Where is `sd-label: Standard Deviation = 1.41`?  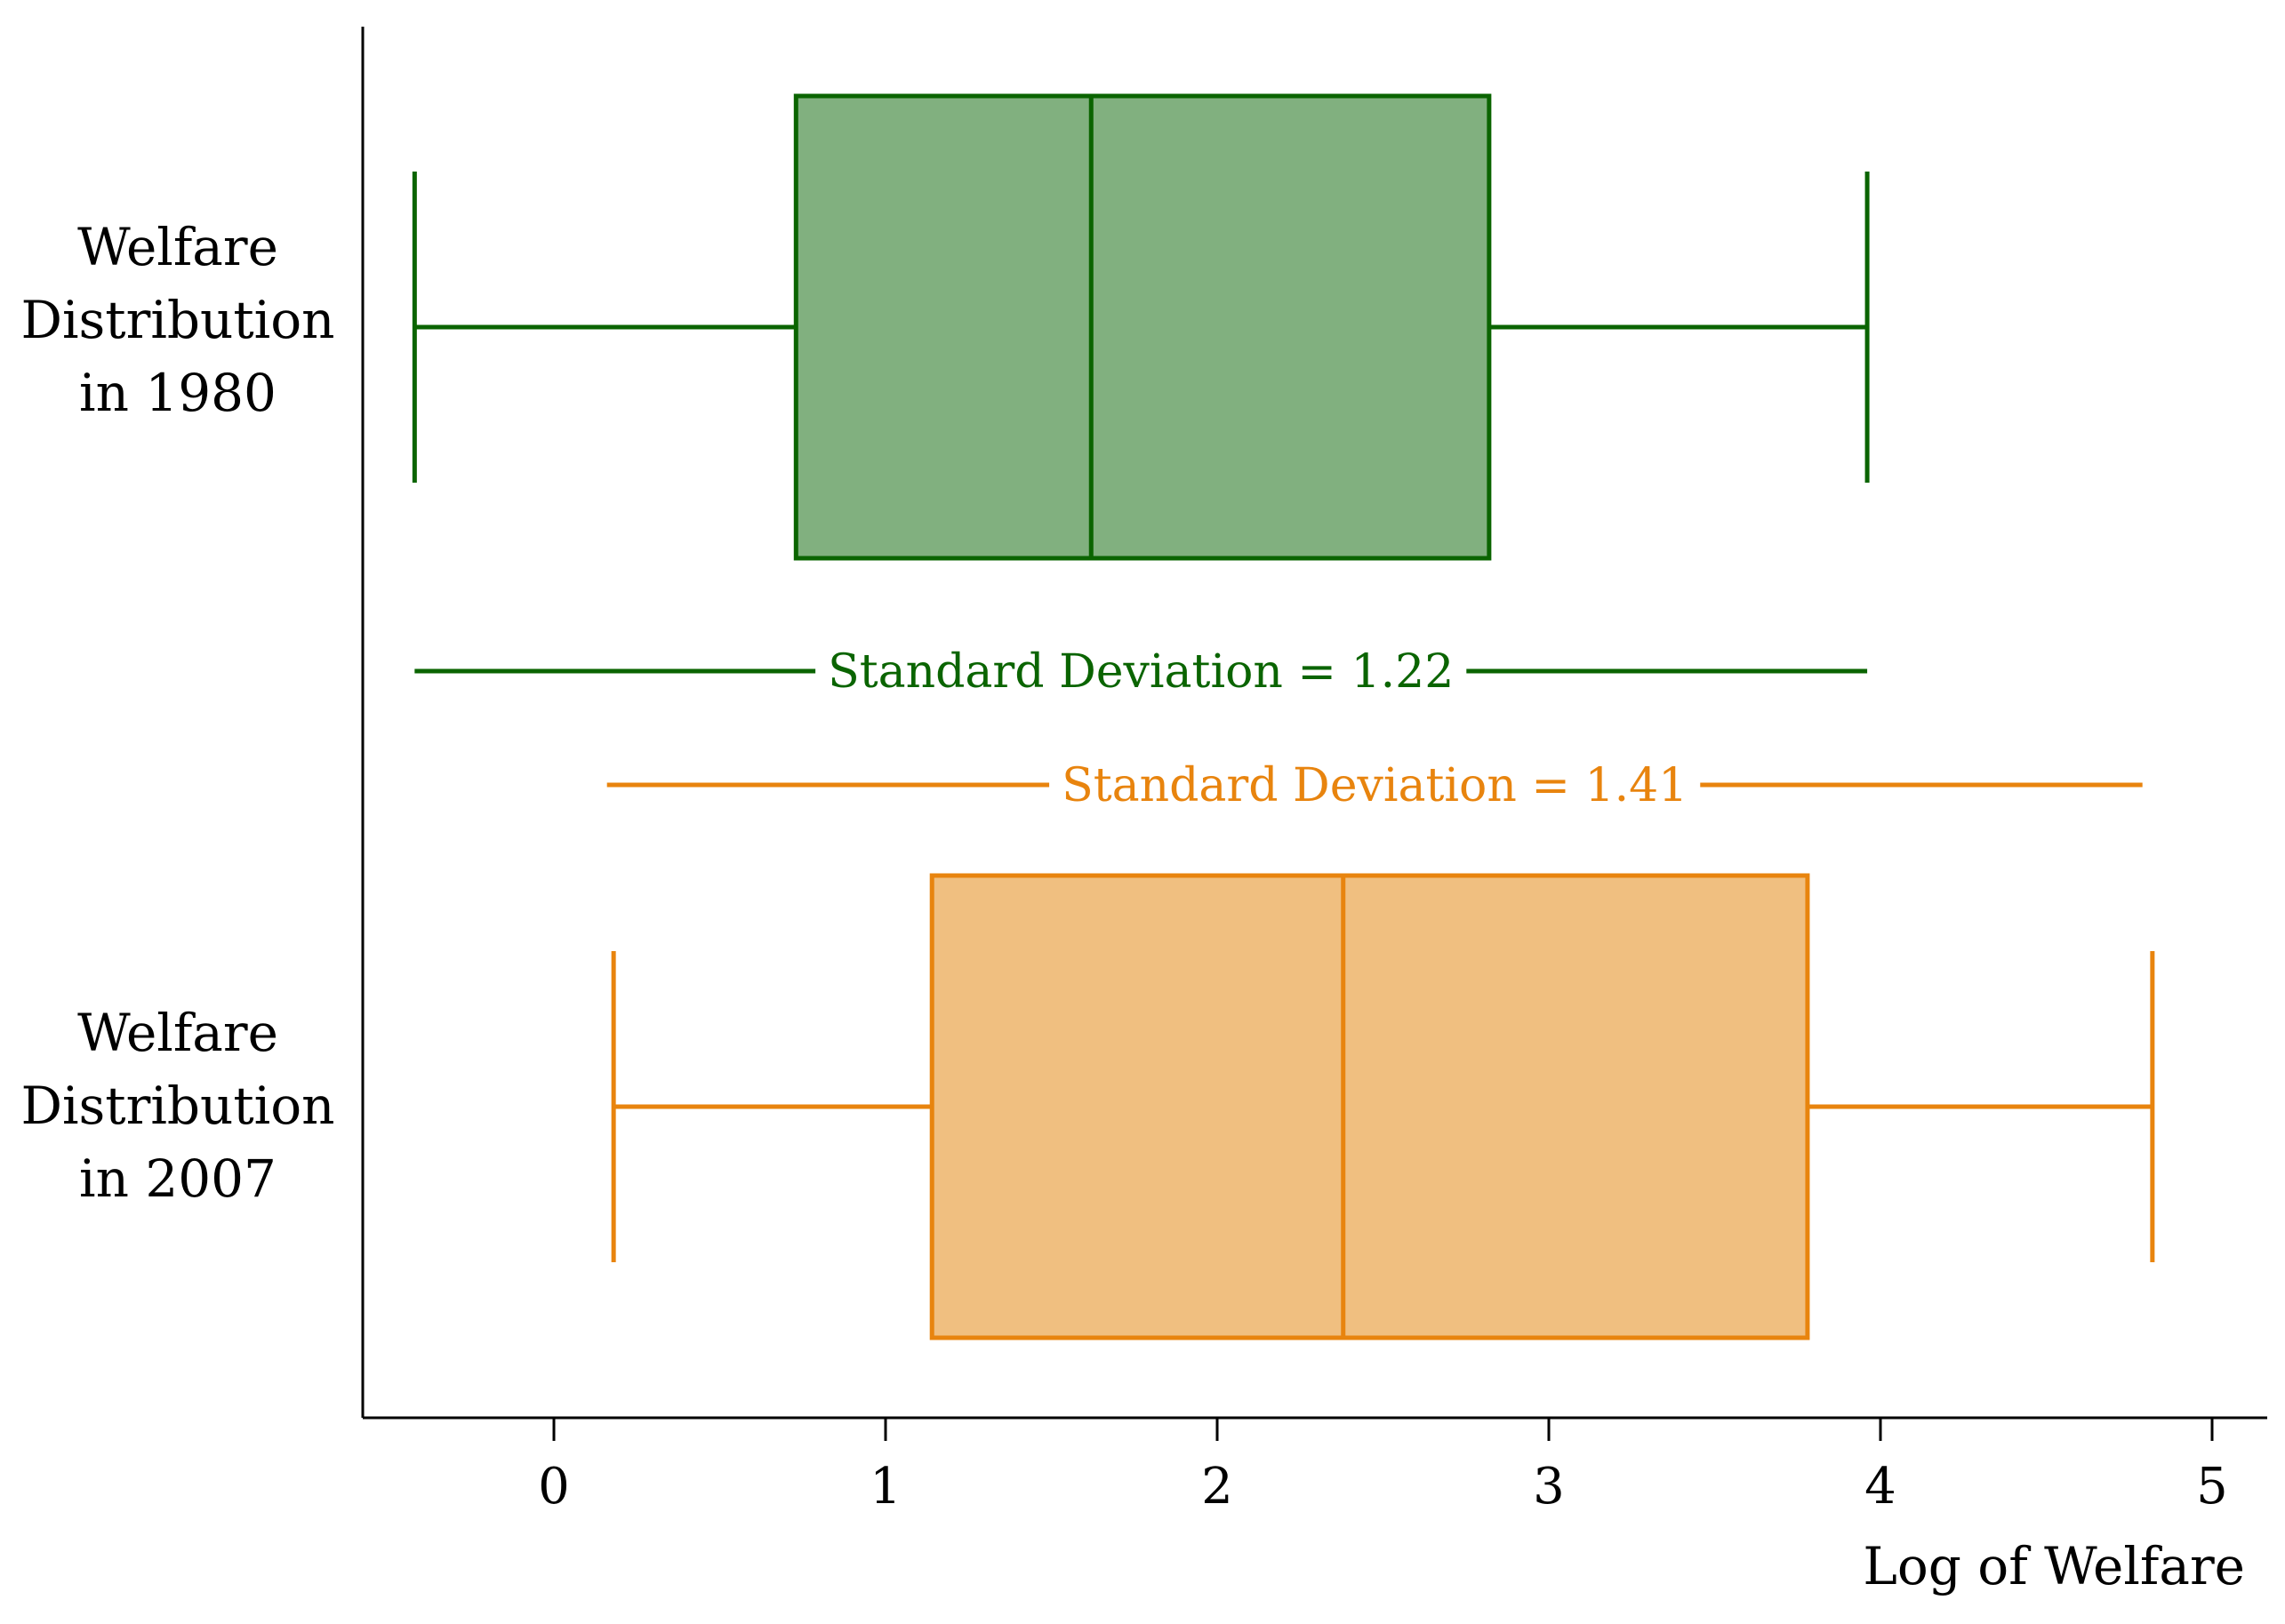 sd-label: Standard Deviation = 1.41 is located at coordinates (1375, 785).